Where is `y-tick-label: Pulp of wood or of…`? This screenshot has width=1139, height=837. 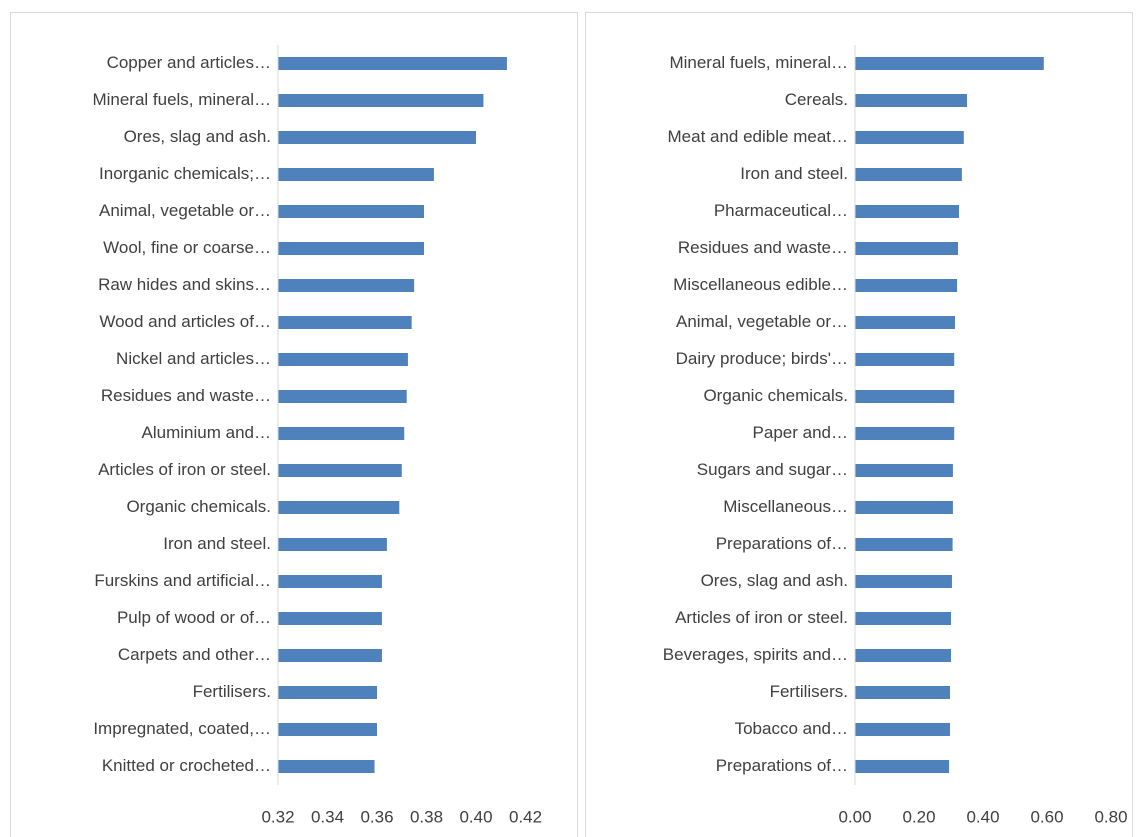
y-tick-label: Pulp of wood or of… is located at coordinates (194, 617).